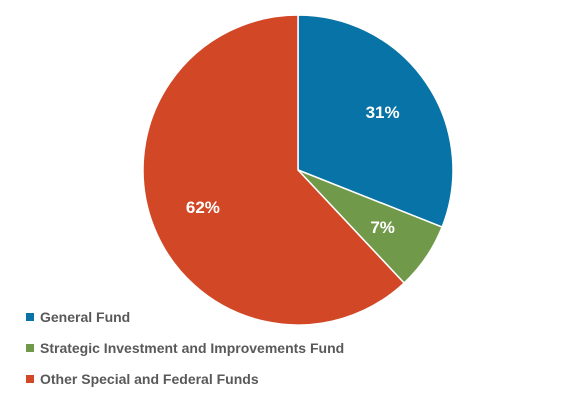  What do you see at coordinates (30, 316) in the screenshot?
I see `legend-swatch-general-fund` at bounding box center [30, 316].